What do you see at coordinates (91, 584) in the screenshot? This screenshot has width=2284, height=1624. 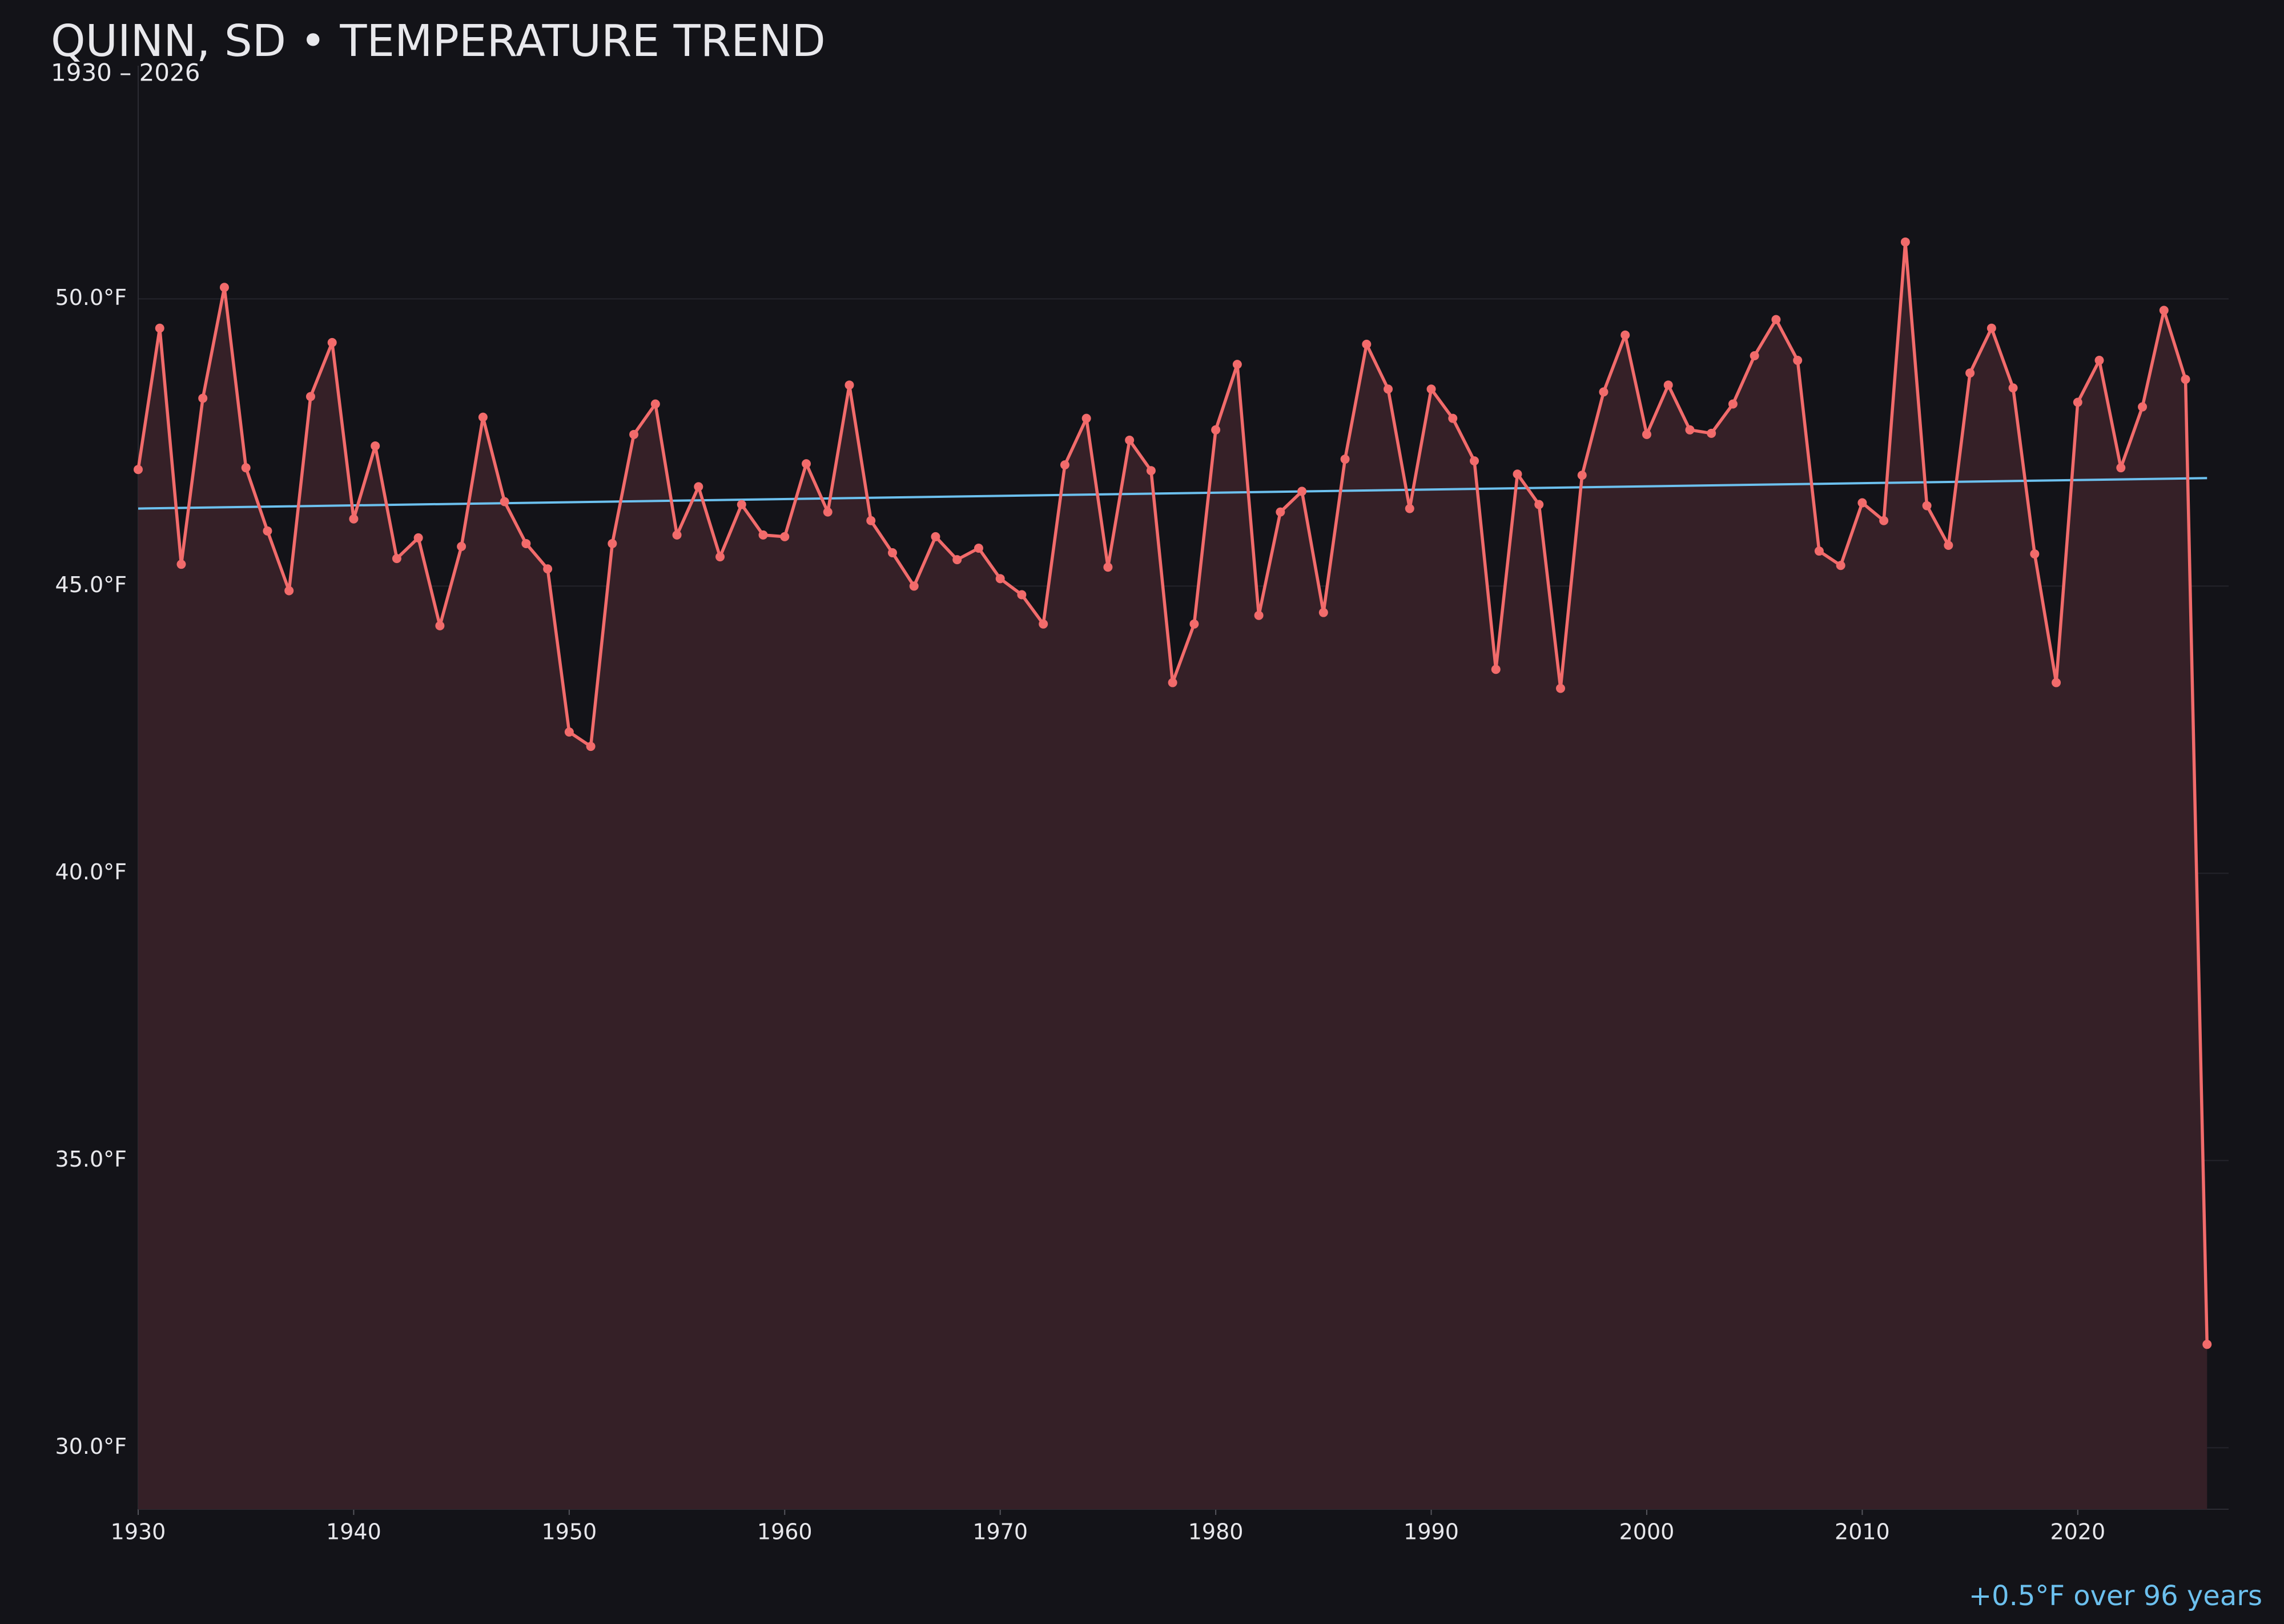 I see `y-tick-label: 45.0°F` at bounding box center [91, 584].